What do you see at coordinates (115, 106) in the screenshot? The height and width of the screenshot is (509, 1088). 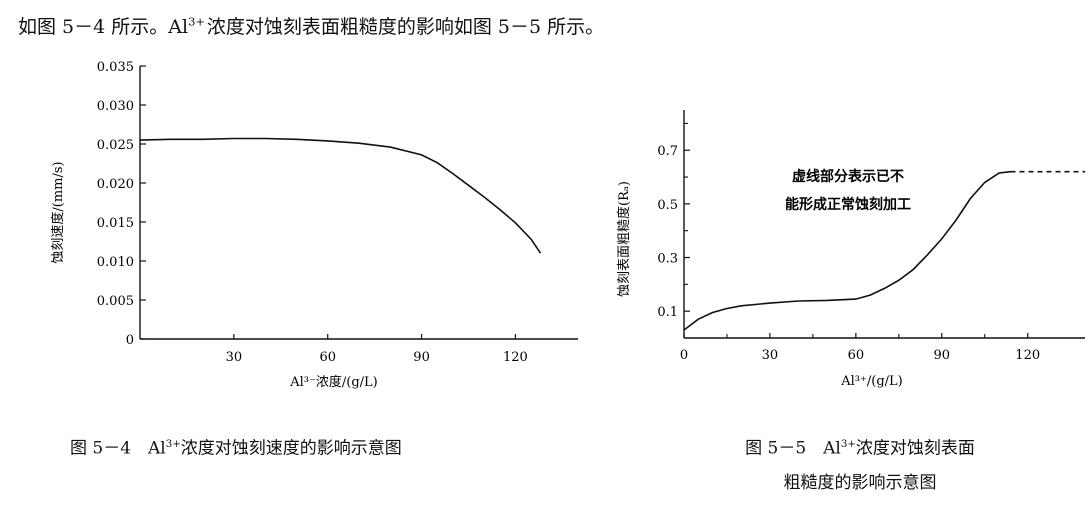 I see `y-tick-label: 0.030` at bounding box center [115, 106].